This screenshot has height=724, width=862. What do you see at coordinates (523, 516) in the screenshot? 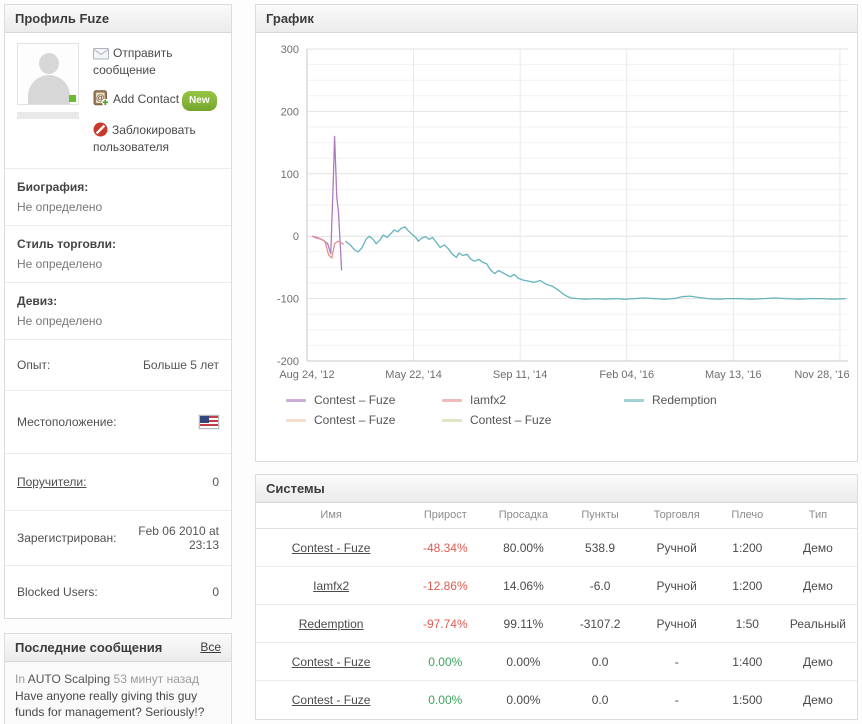
I see `col-drawdown: Просадка` at bounding box center [523, 516].